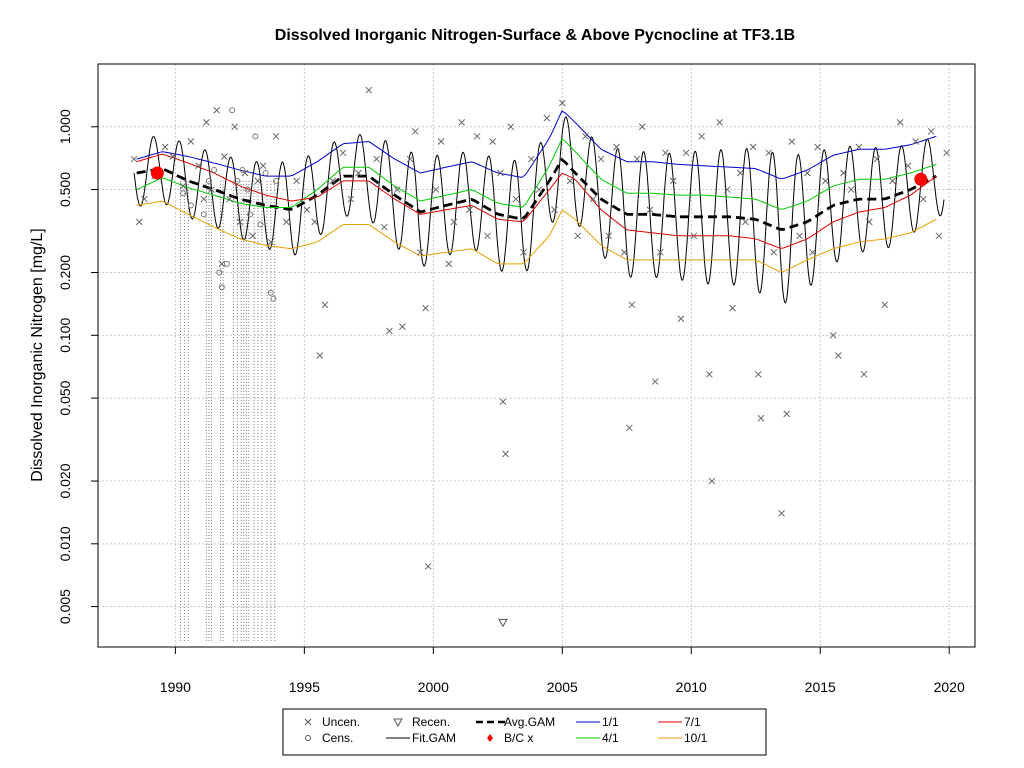 The width and height of the screenshot is (1024, 768). Describe the element at coordinates (536, 194) in the screenshot. I see `series-line-avg-gam` at that location.